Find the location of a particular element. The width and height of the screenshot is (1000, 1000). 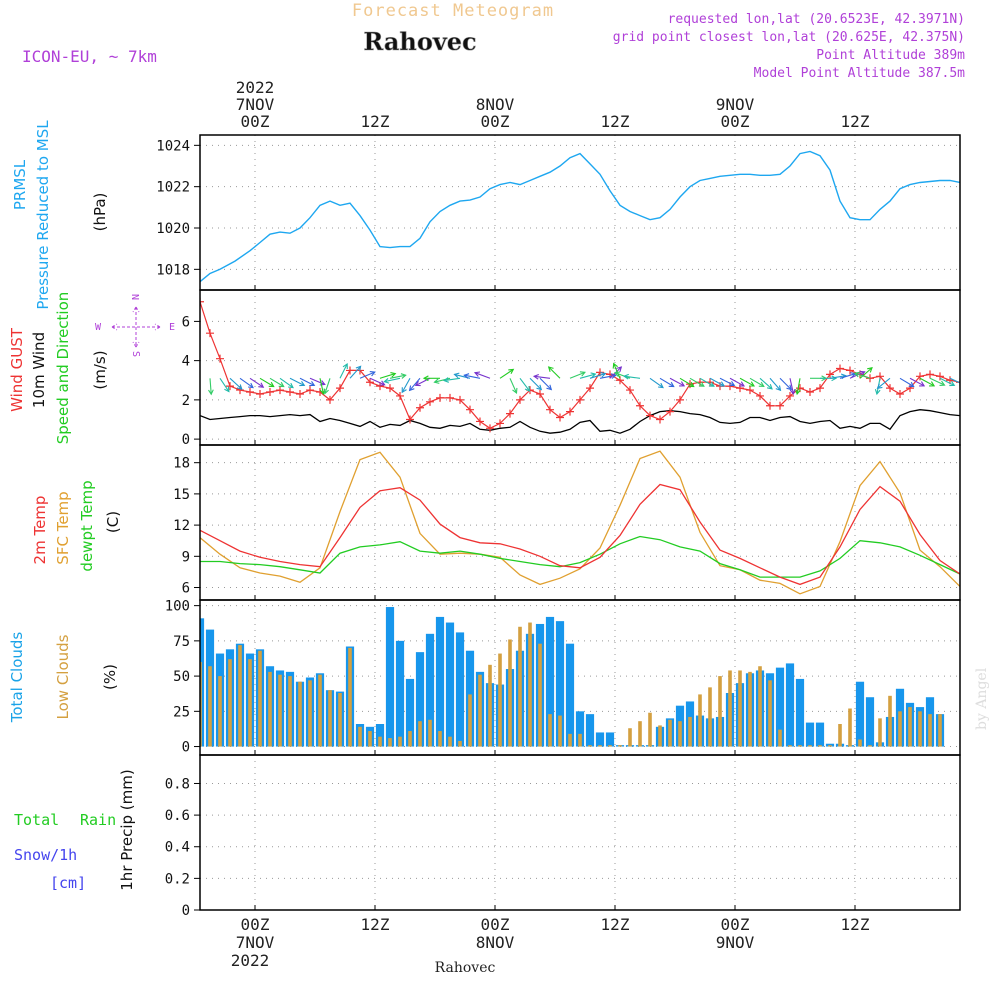

panel-clouds: 0 25 50 75 100 is located at coordinates (563, 677).